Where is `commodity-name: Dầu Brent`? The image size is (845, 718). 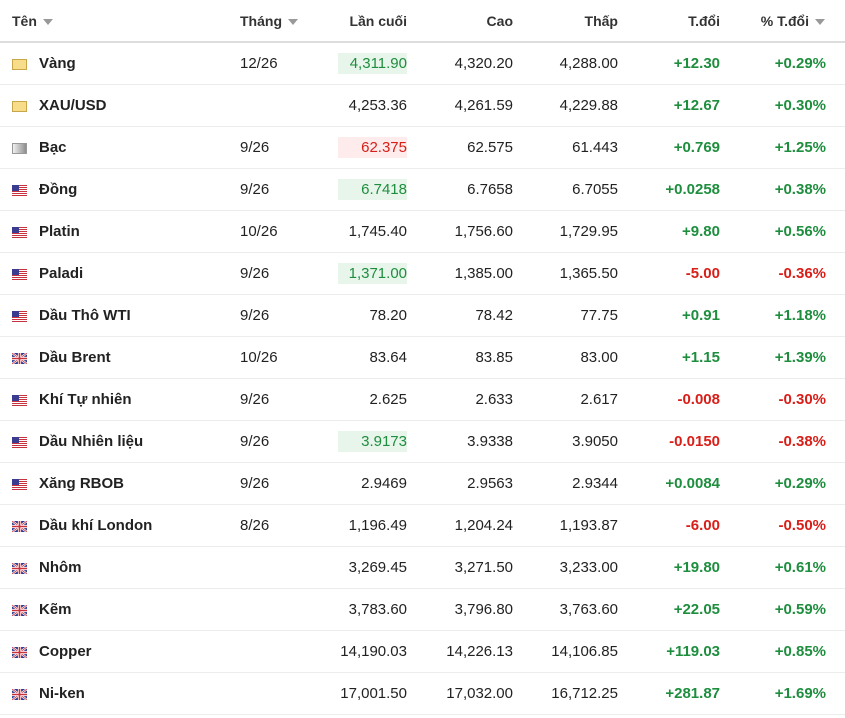
commodity-name: Dầu Brent is located at coordinates (75, 357).